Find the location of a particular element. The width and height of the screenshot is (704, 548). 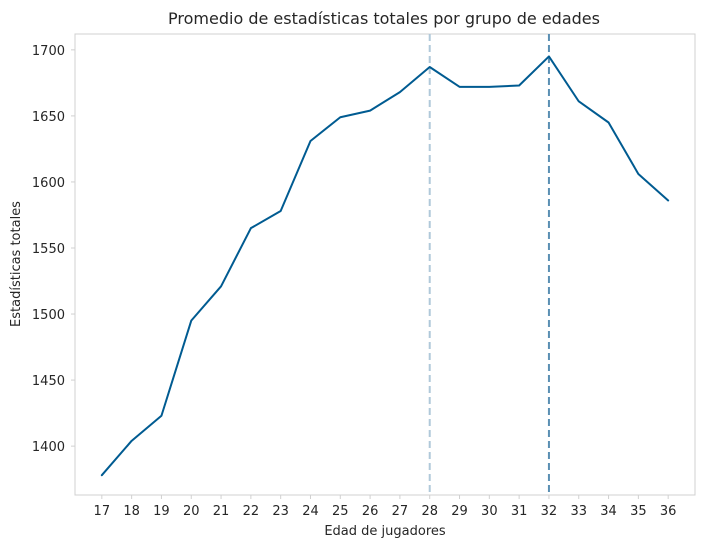

x-tick-label: 36 is located at coordinates (668, 511).